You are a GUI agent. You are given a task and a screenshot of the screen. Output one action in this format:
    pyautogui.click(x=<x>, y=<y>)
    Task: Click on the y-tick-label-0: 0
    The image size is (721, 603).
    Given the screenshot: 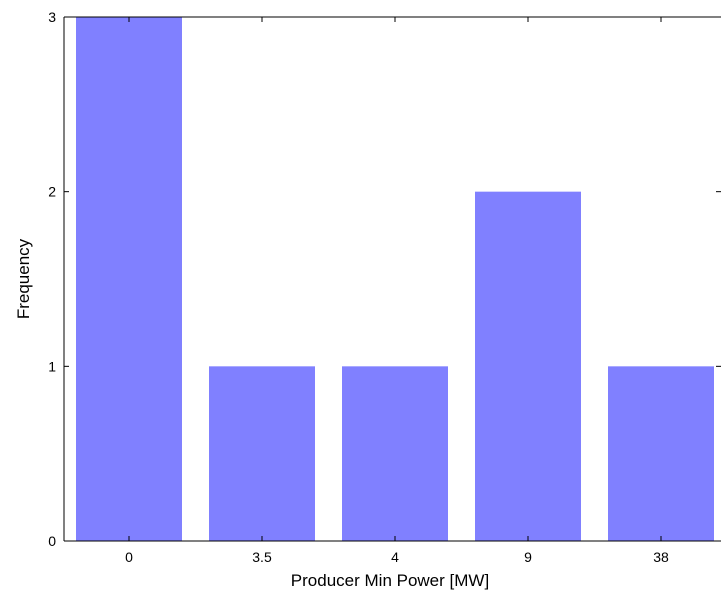 What is the action you would take?
    pyautogui.click(x=52, y=541)
    